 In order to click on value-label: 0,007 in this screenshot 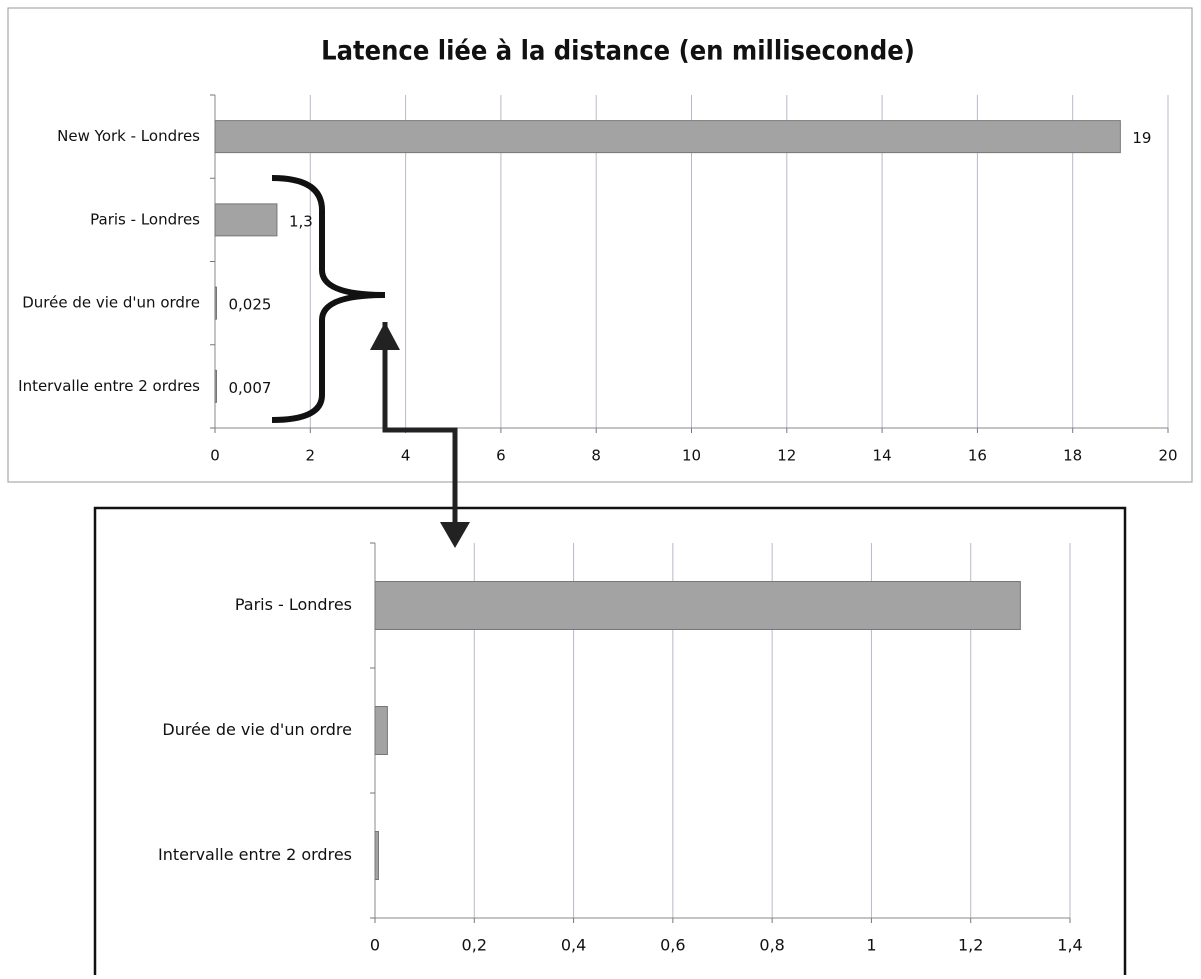, I will do `click(250, 388)`.